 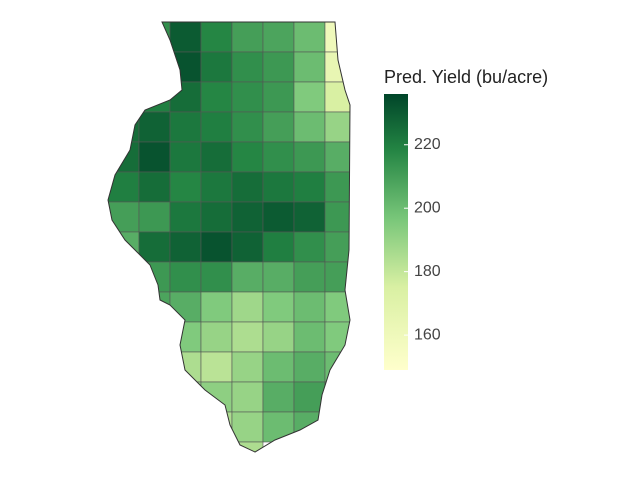 What do you see at coordinates (427, 271) in the screenshot?
I see `colorbar-tick-label: 180` at bounding box center [427, 271].